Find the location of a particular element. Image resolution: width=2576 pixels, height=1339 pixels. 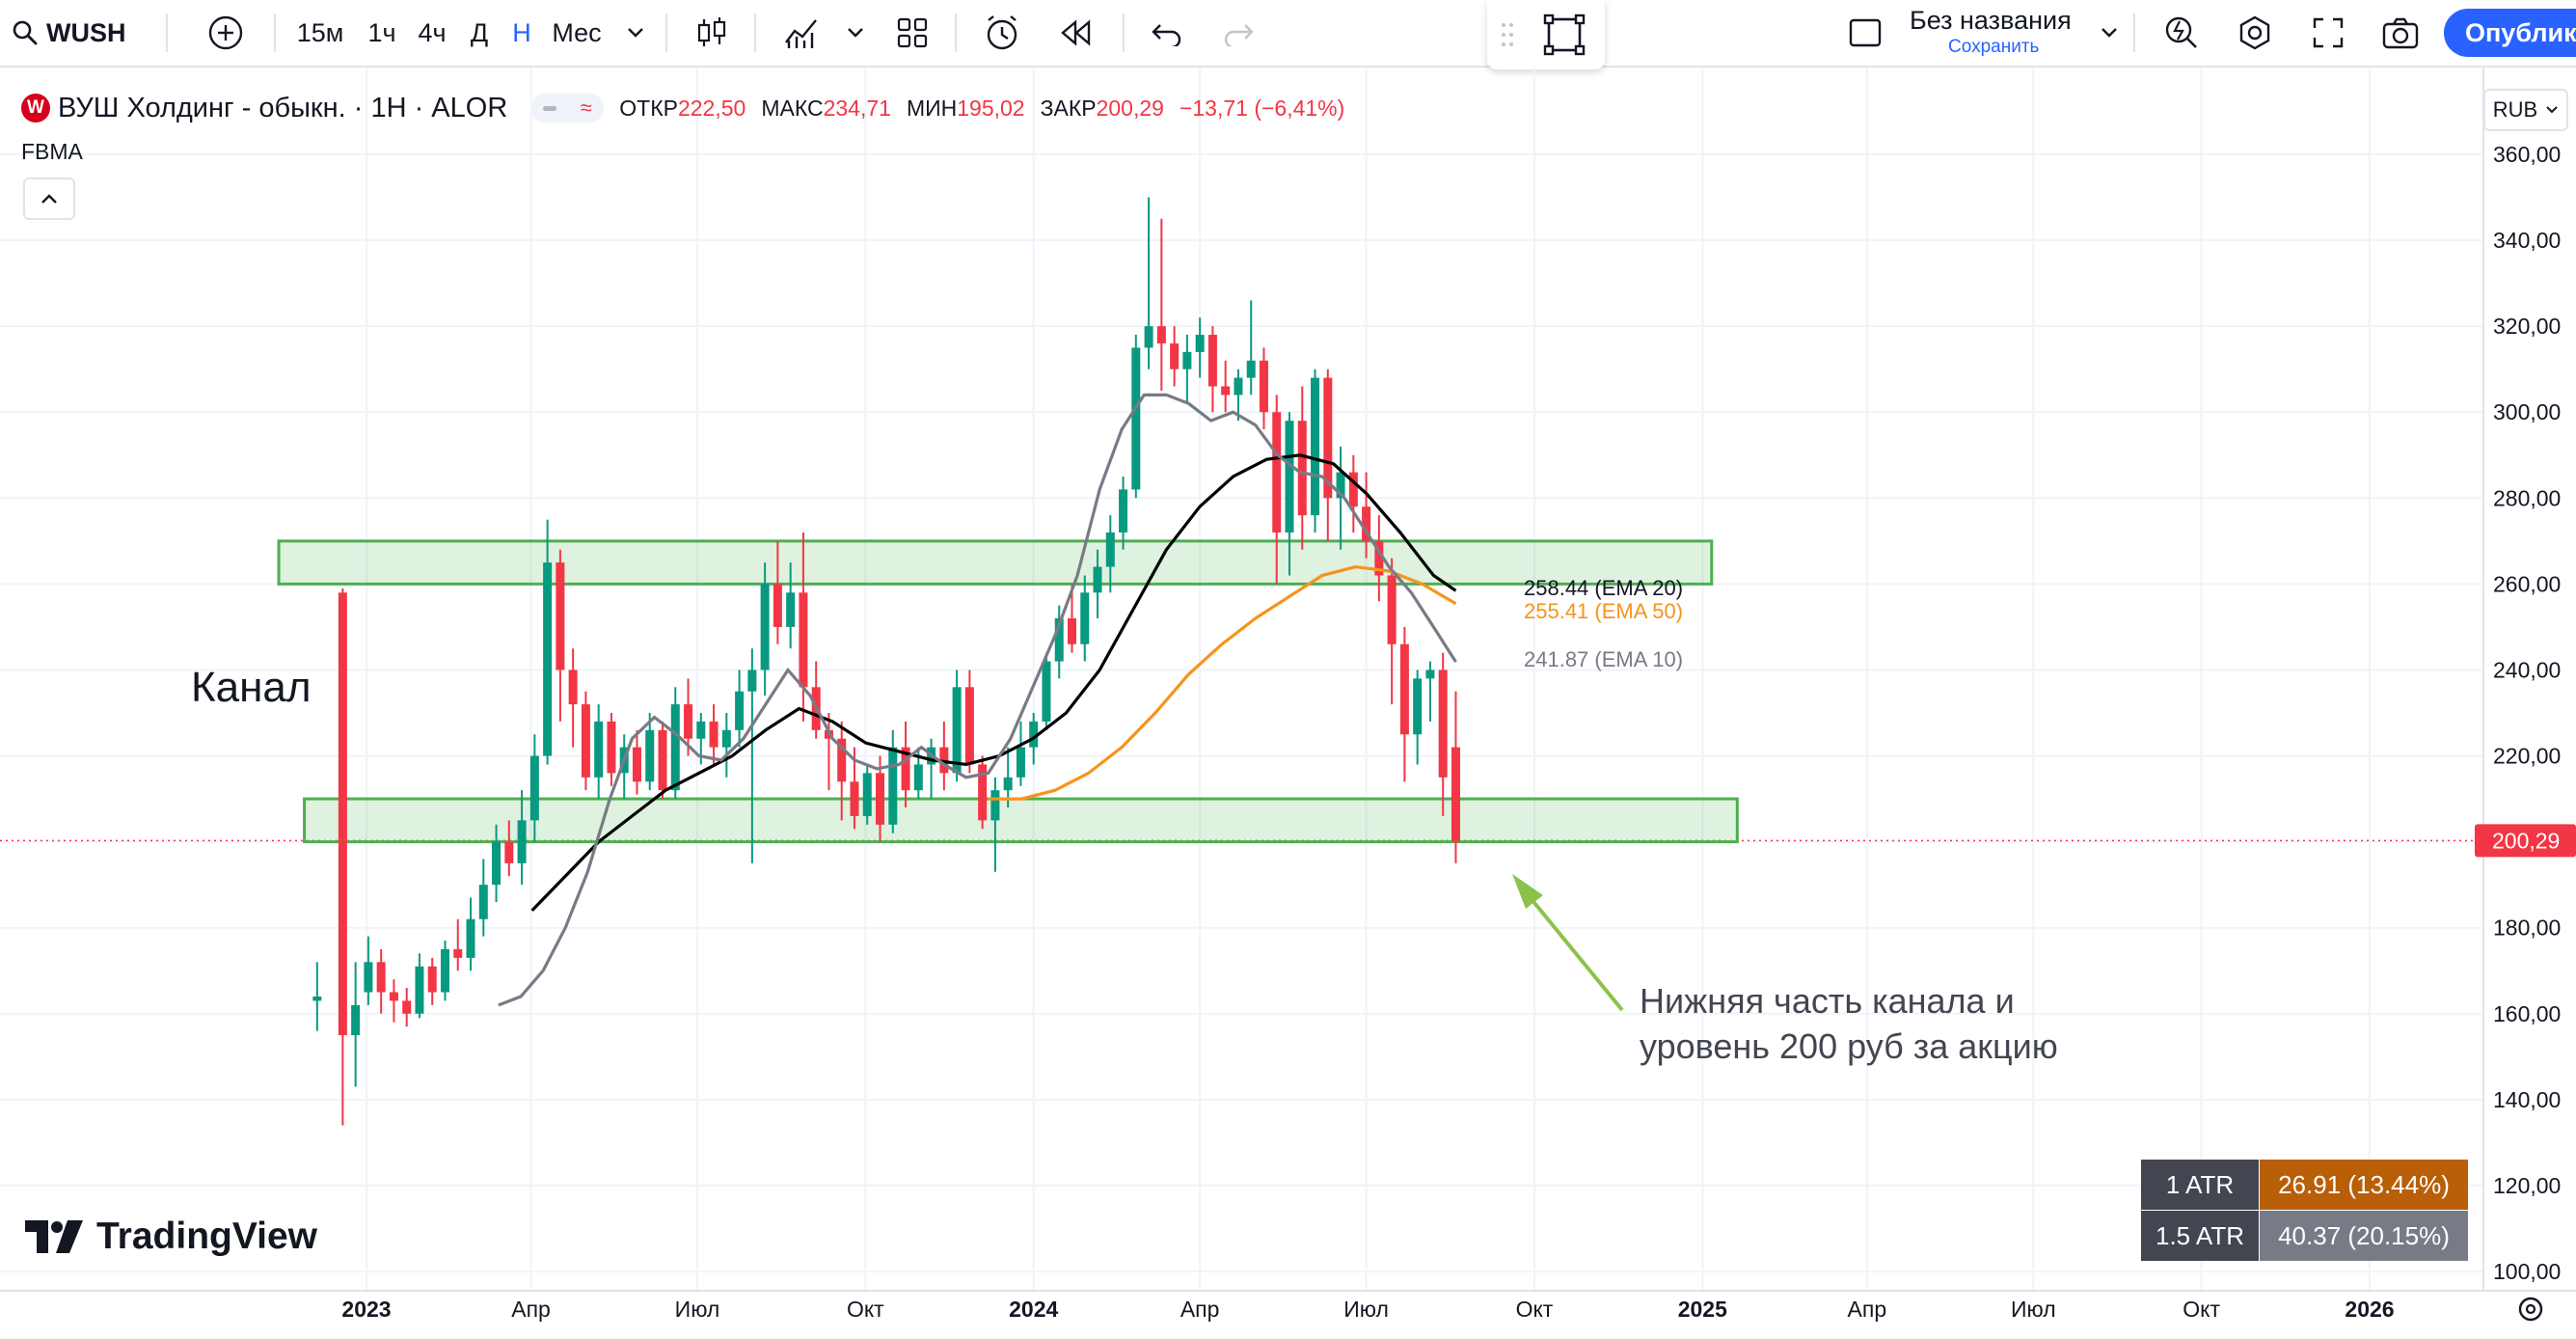

tradingview-logo: TradingView is located at coordinates (171, 1237).